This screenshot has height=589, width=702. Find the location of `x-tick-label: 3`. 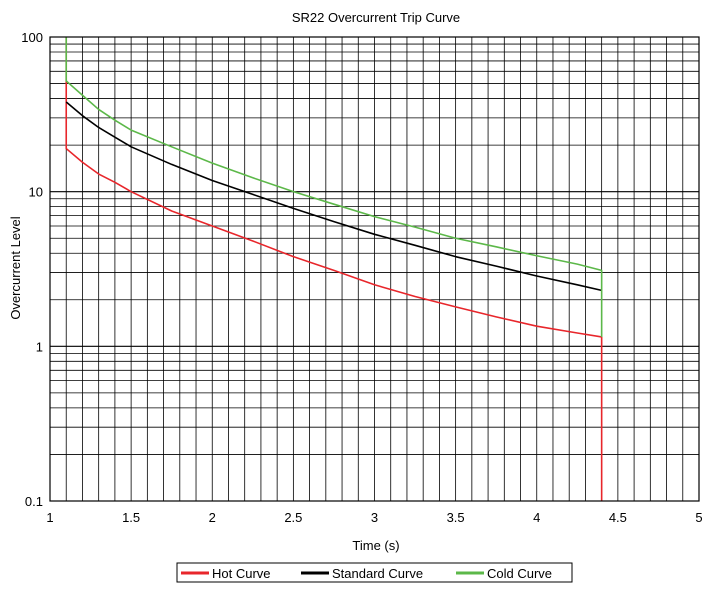

x-tick-label: 3 is located at coordinates (374, 517).